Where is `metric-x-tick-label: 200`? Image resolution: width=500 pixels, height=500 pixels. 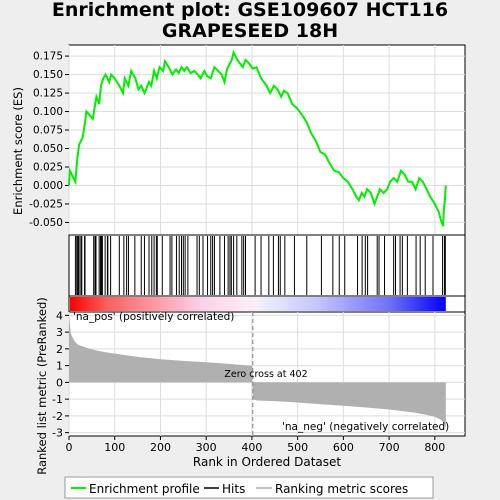
metric-x-tick-label: 200 is located at coordinates (160, 447).